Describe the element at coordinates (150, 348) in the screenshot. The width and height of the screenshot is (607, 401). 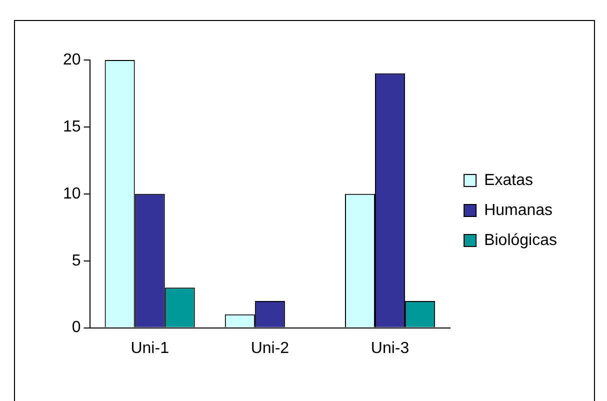
I see `x-tick-label: Uni-1` at that location.